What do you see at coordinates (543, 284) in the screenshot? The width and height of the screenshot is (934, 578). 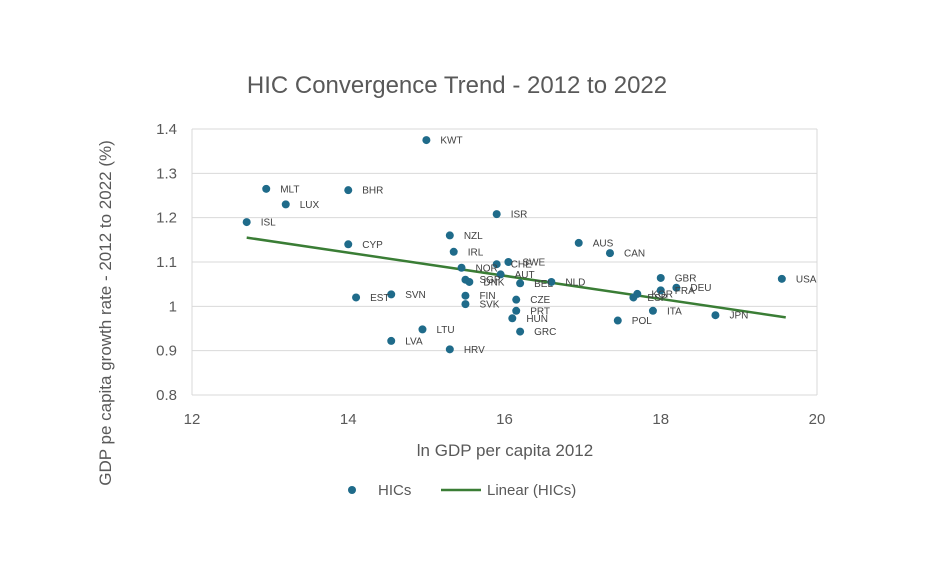 I see `data-label-bel: BEL` at bounding box center [543, 284].